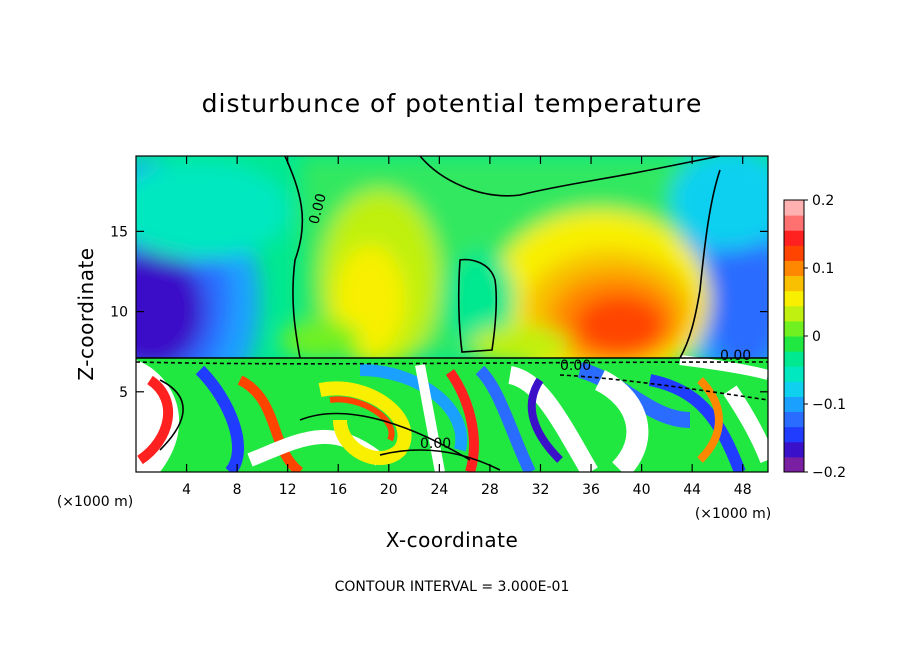 The height and width of the screenshot is (654, 904). I want to click on lower-field, so click(452, 413).